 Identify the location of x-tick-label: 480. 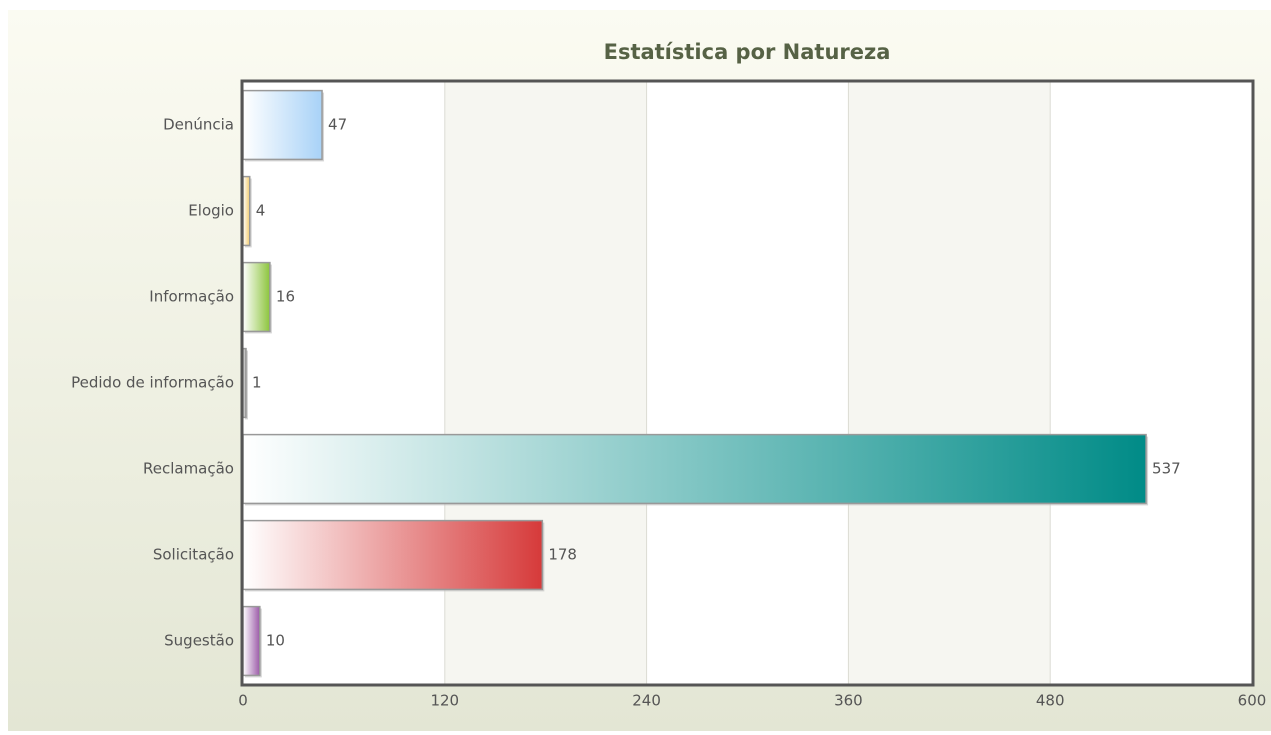
(1050, 701).